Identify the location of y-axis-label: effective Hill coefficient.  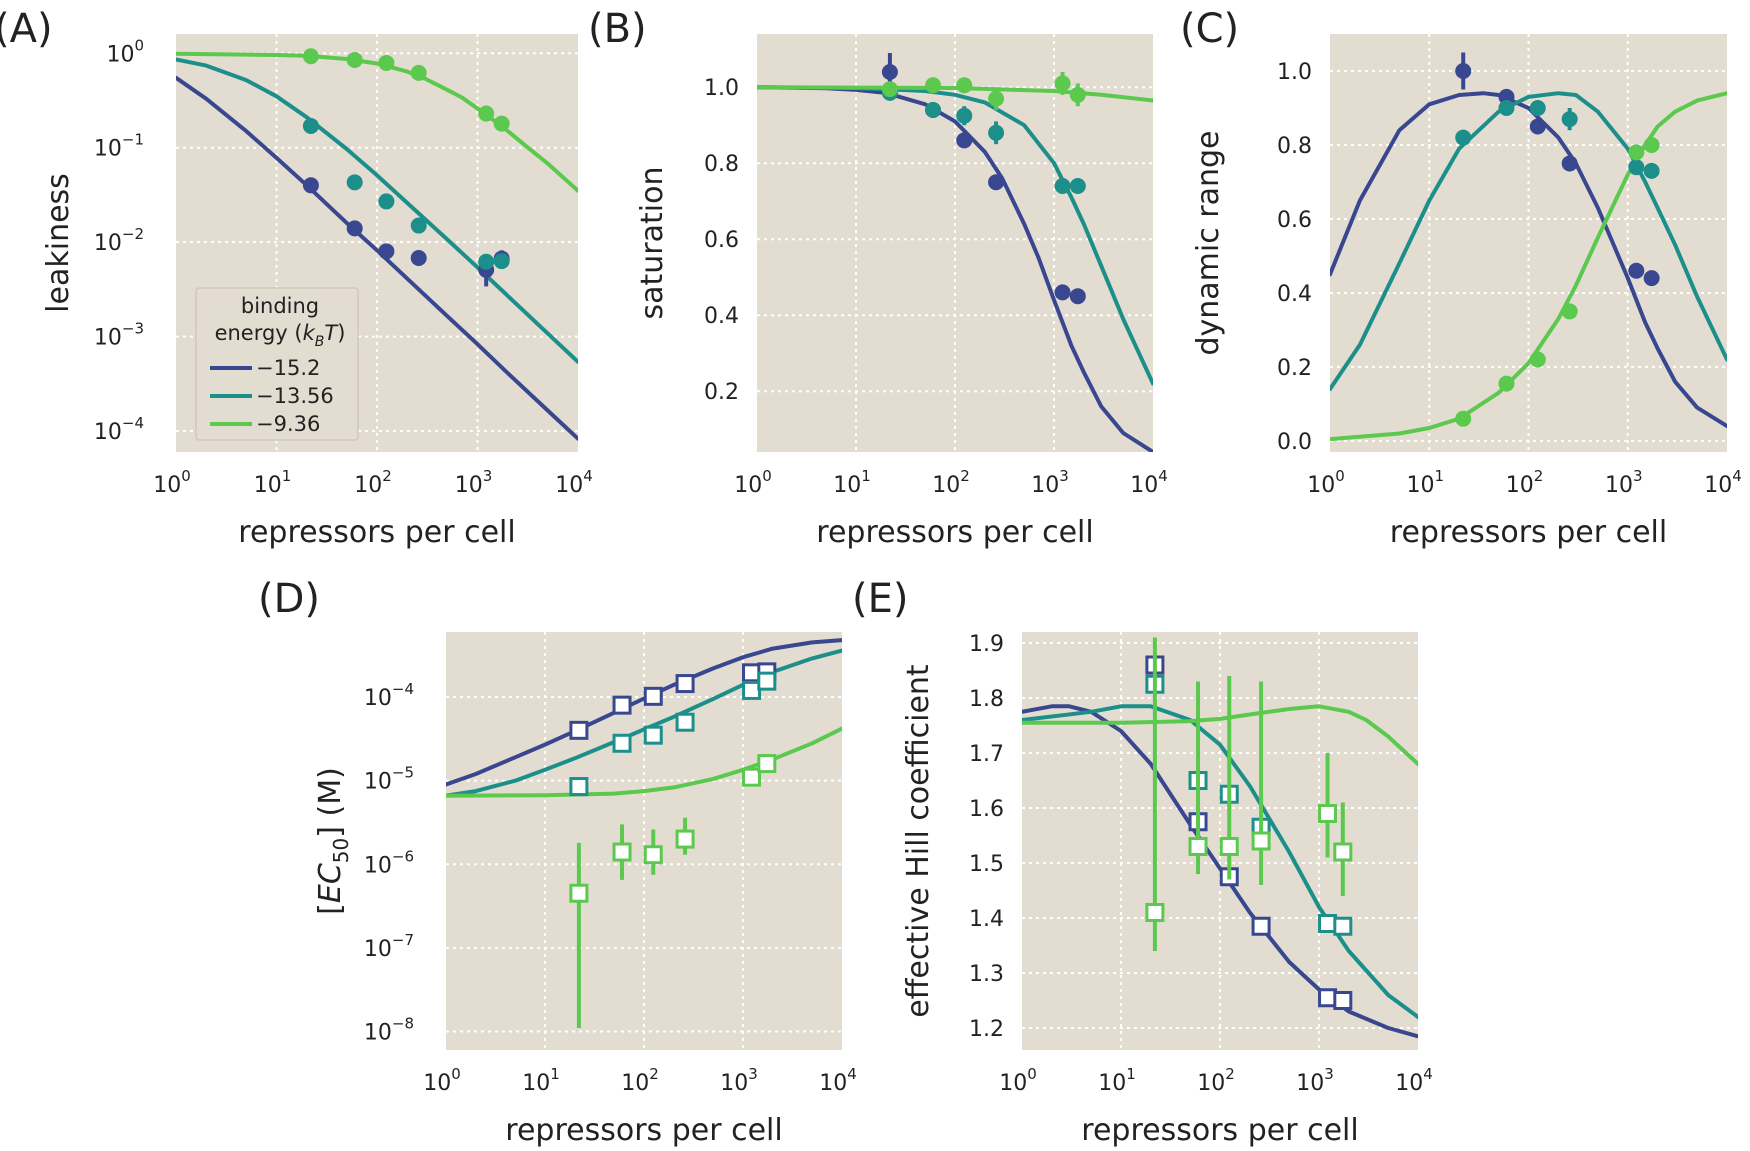
(918, 841).